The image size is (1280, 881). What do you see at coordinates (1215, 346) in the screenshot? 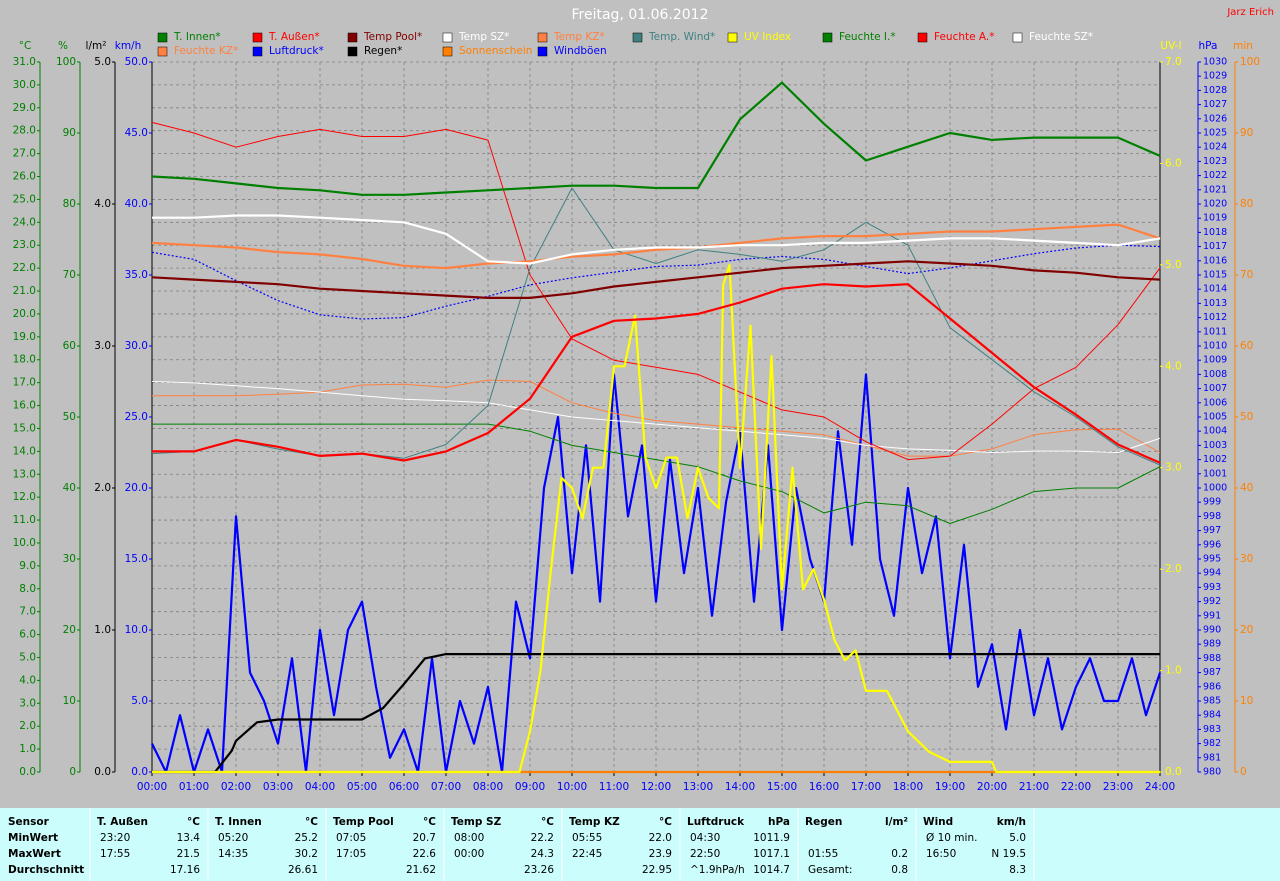
I see `y-tick-label: 1010` at bounding box center [1215, 346].